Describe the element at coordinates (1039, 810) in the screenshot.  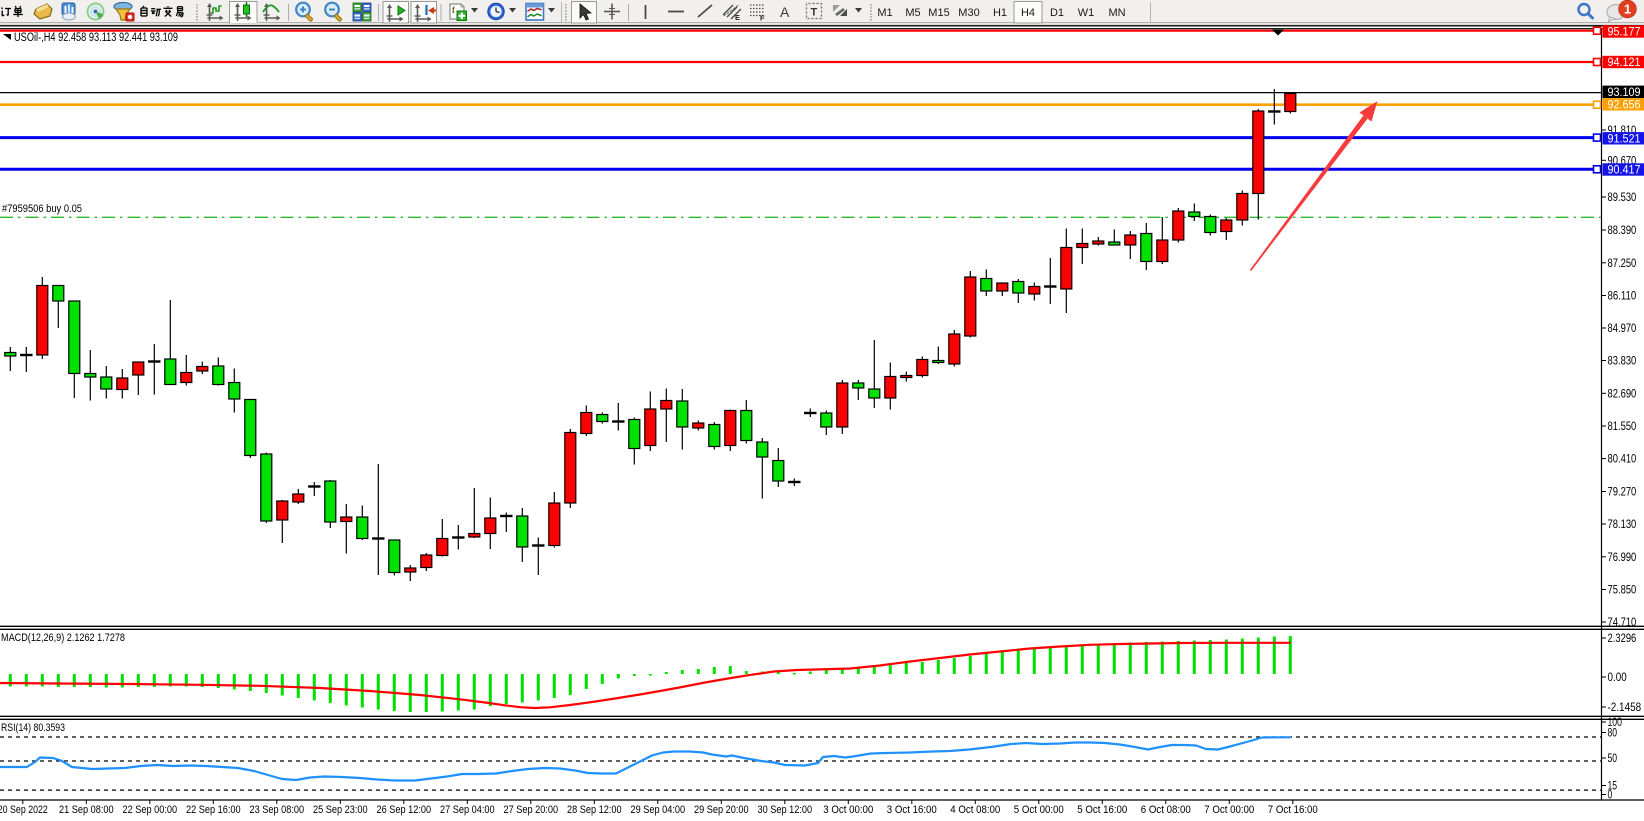
I see `svg-text: 5 Oct 00:00` at that location.